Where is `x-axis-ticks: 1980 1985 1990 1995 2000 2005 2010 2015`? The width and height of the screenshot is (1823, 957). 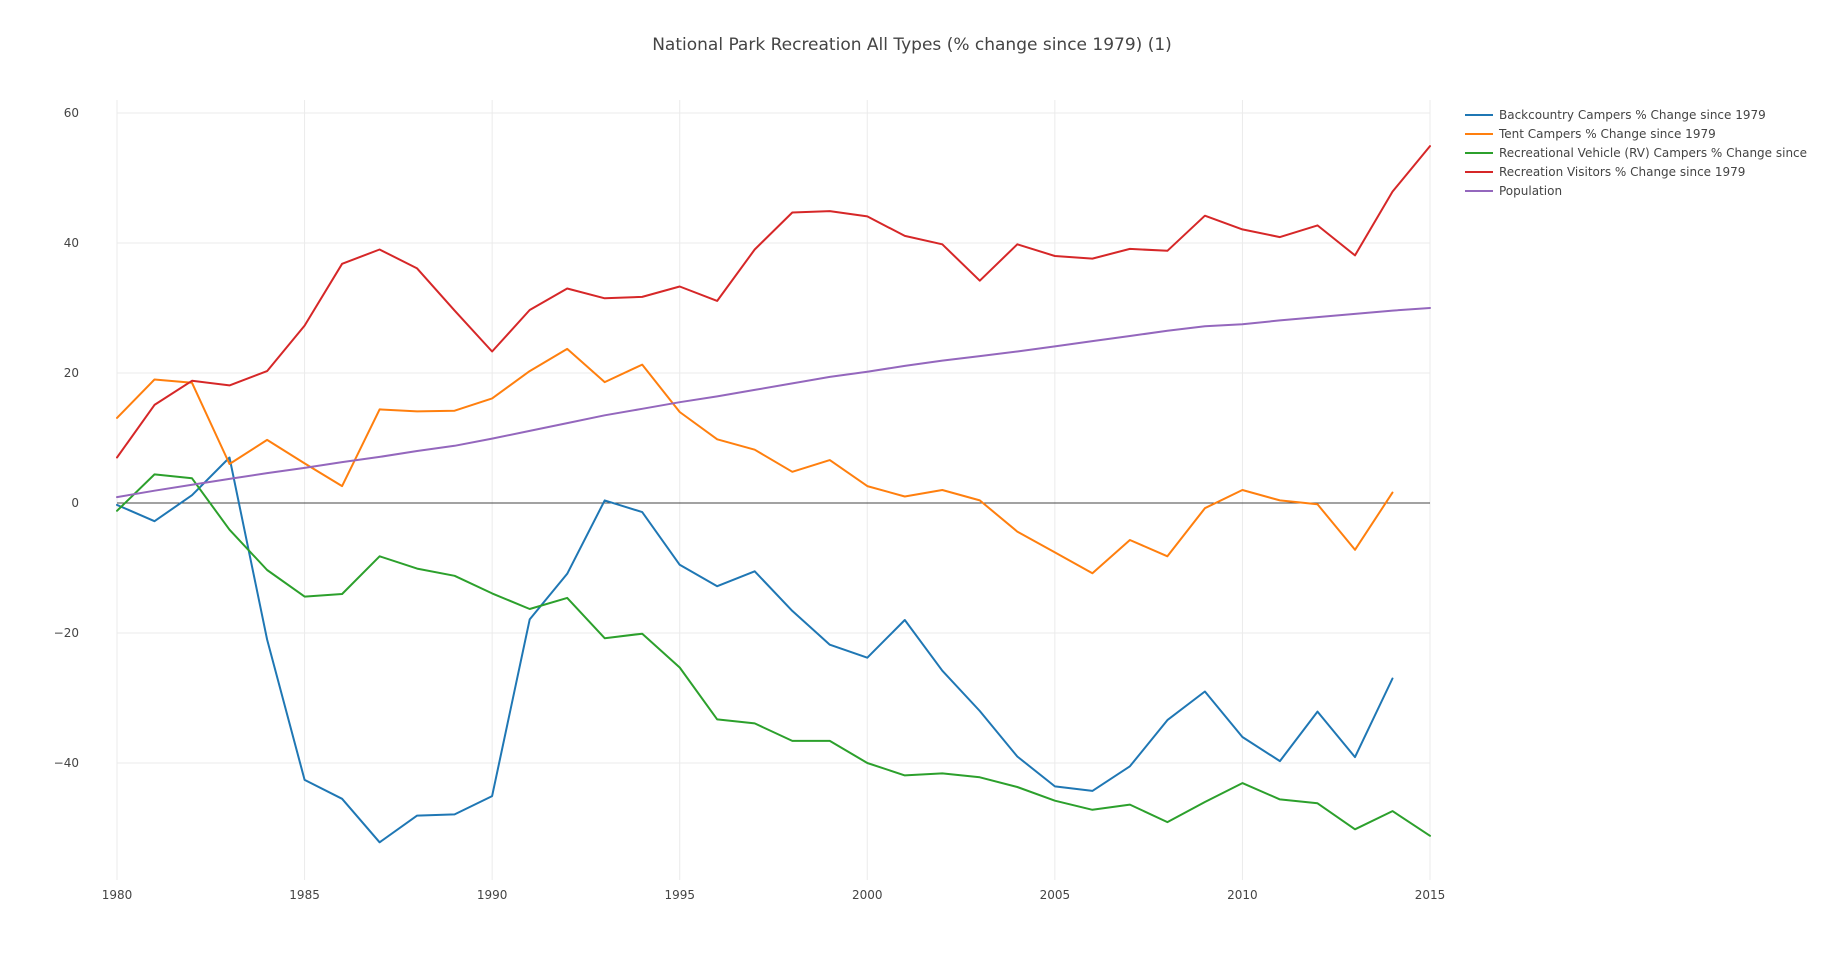 x-axis-ticks: 1980 1985 1990 1995 2000 2005 2010 2015 is located at coordinates (774, 895).